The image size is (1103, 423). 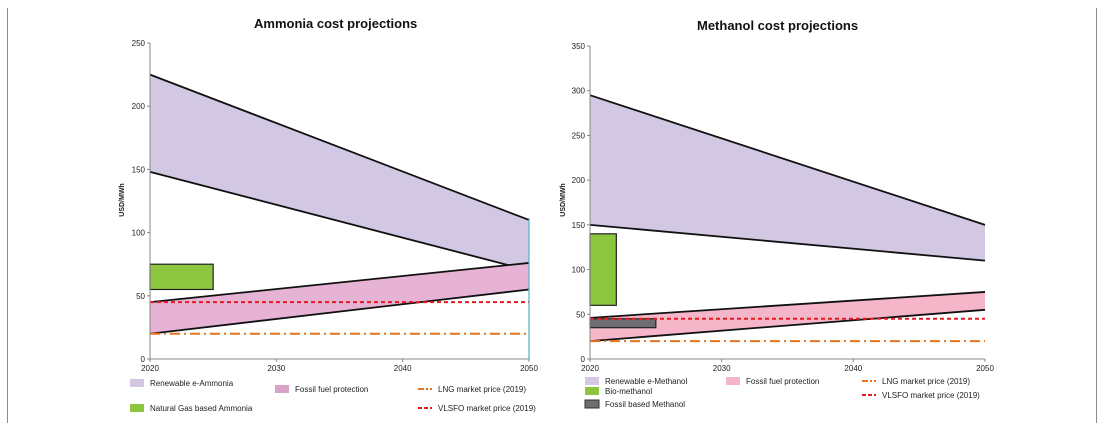 I want to click on methanol-legend-label-3: LNG market price (2019), so click(x=926, y=381).